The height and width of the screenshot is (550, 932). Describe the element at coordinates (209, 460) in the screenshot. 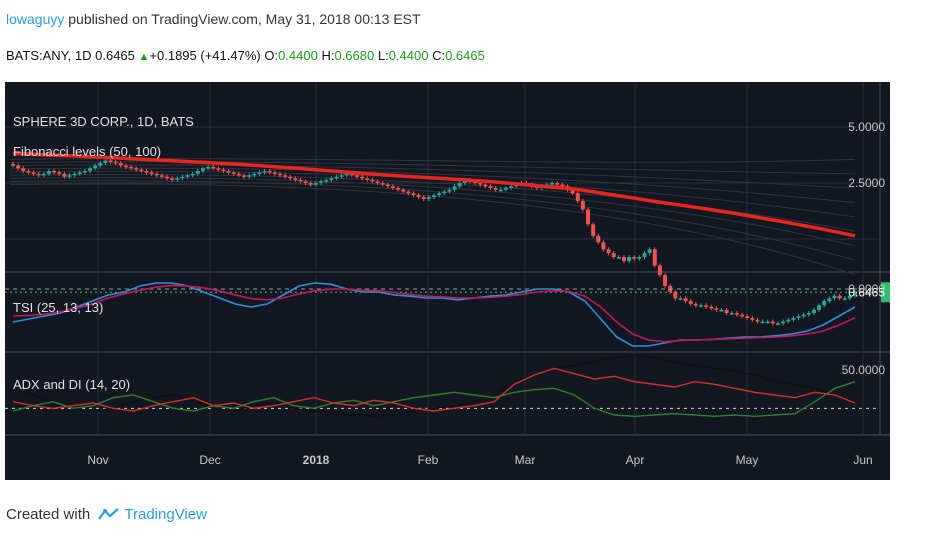

I see `x-tick-label: Dec` at that location.